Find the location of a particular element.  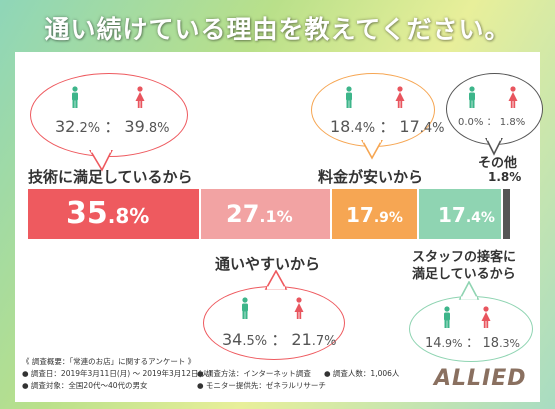

tech-reason-label: 技術に満足しているから is located at coordinates (110, 177).